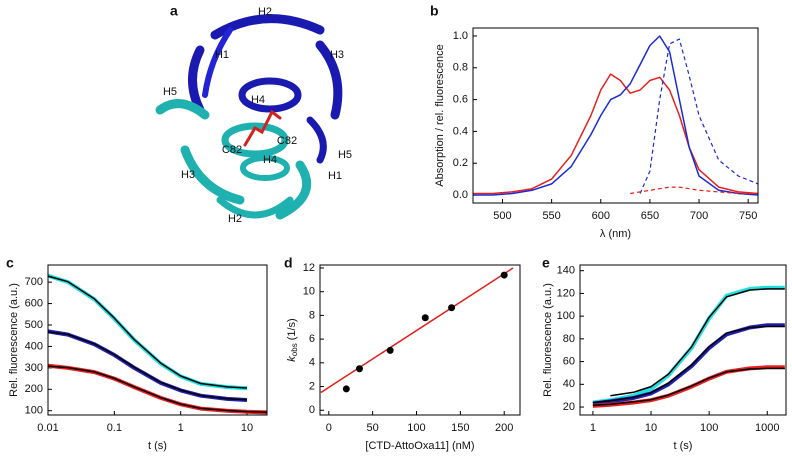 This screenshot has height=460, width=792. I want to click on y-tick-label: 2, so click(312, 386).